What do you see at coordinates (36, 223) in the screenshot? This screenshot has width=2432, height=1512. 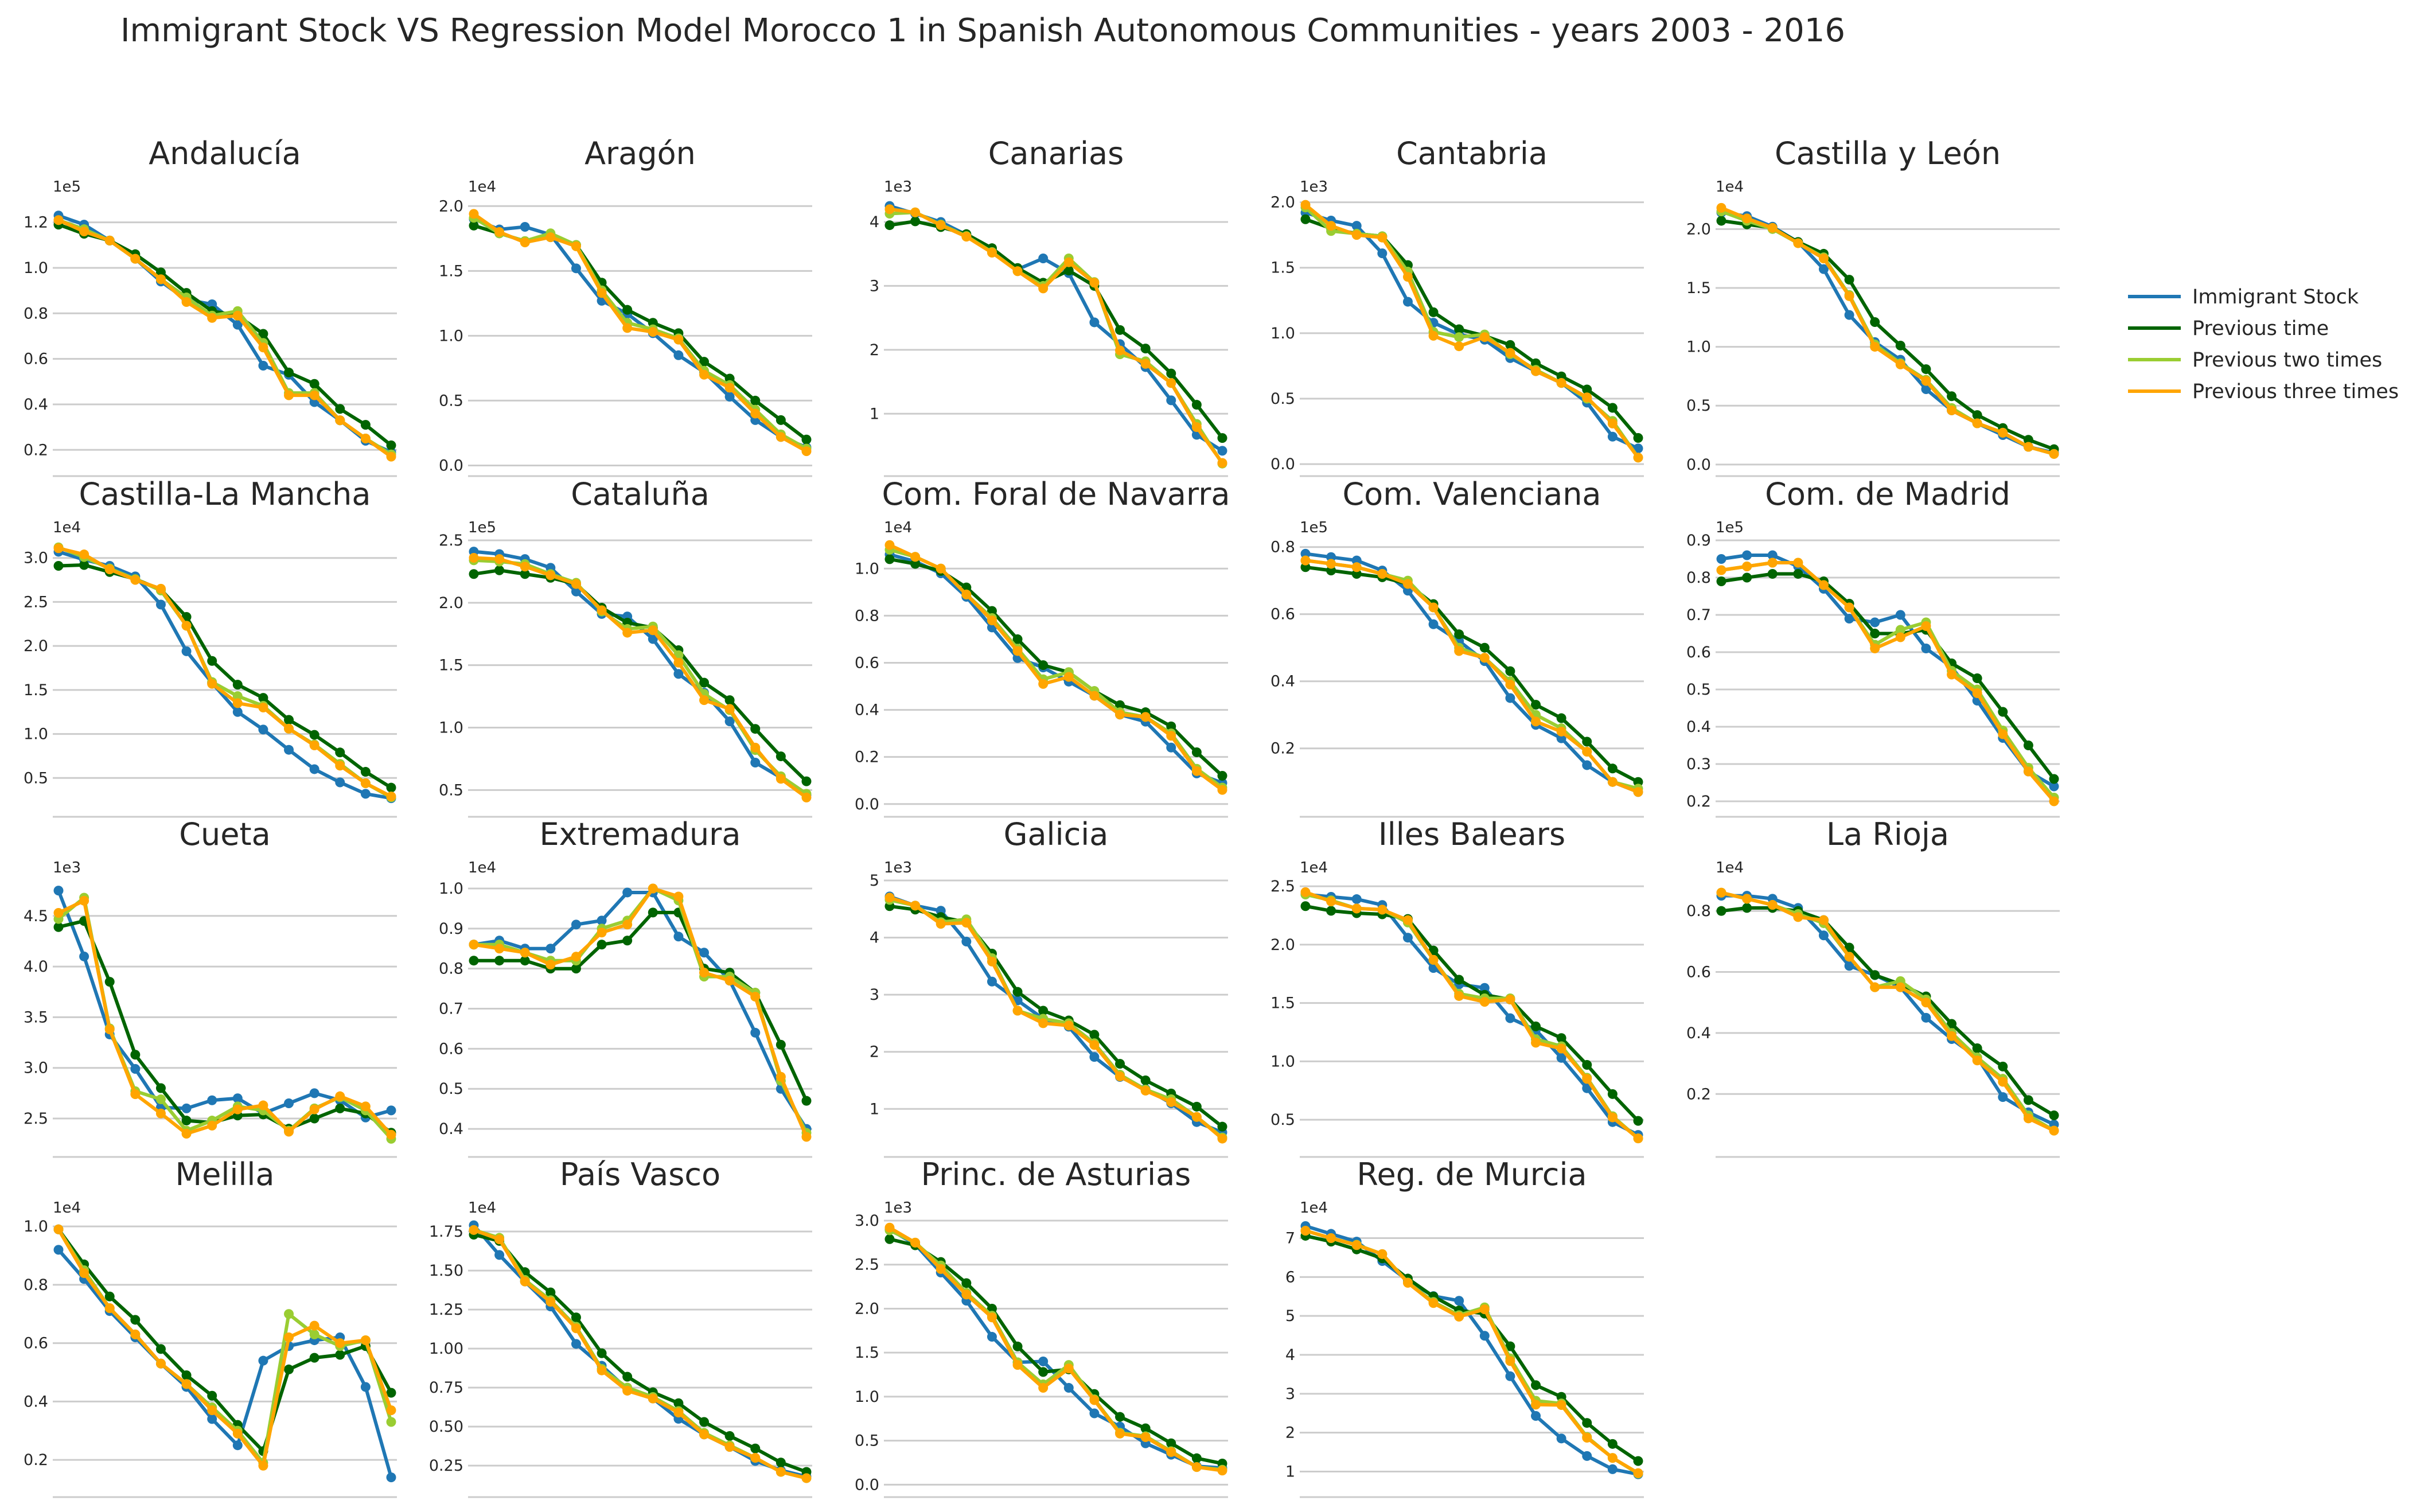 I see `y-tick-label: 1.2` at bounding box center [36, 223].